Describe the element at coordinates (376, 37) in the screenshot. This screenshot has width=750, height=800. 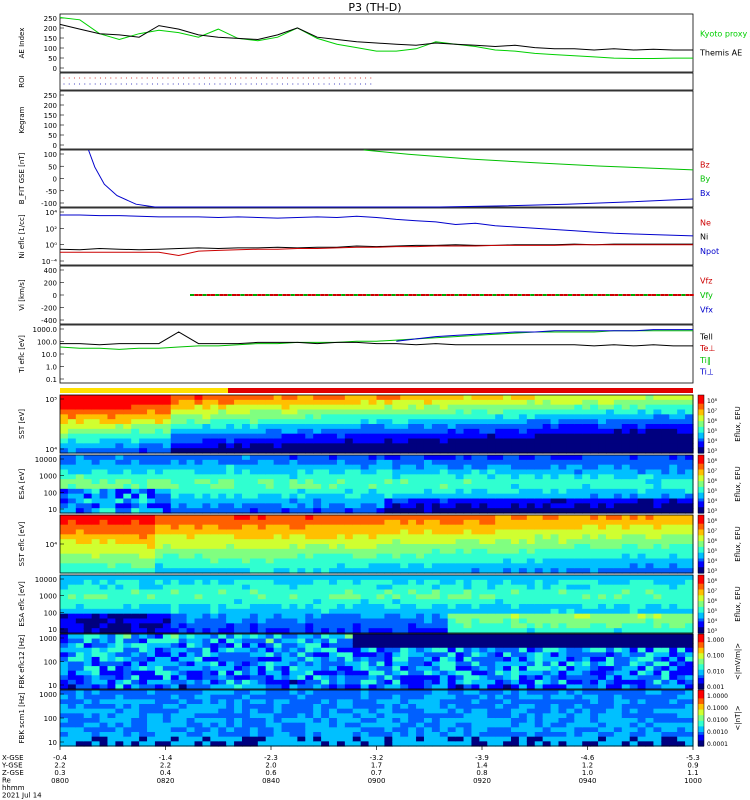
I see `series-line-Themis AE` at that location.